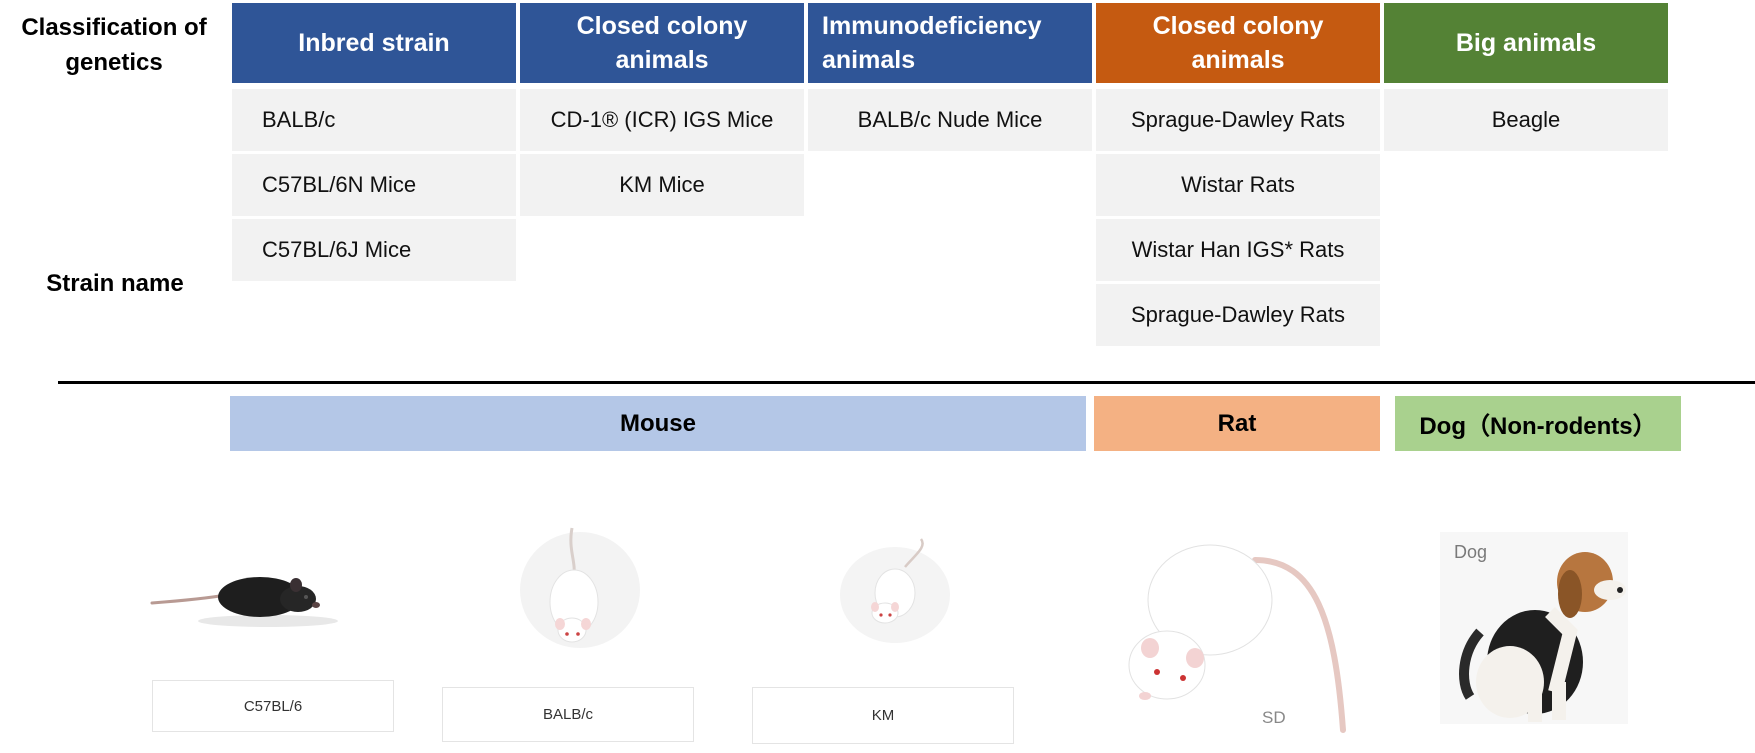  I want to click on classification-label: Classification of genetics, so click(114, 45).